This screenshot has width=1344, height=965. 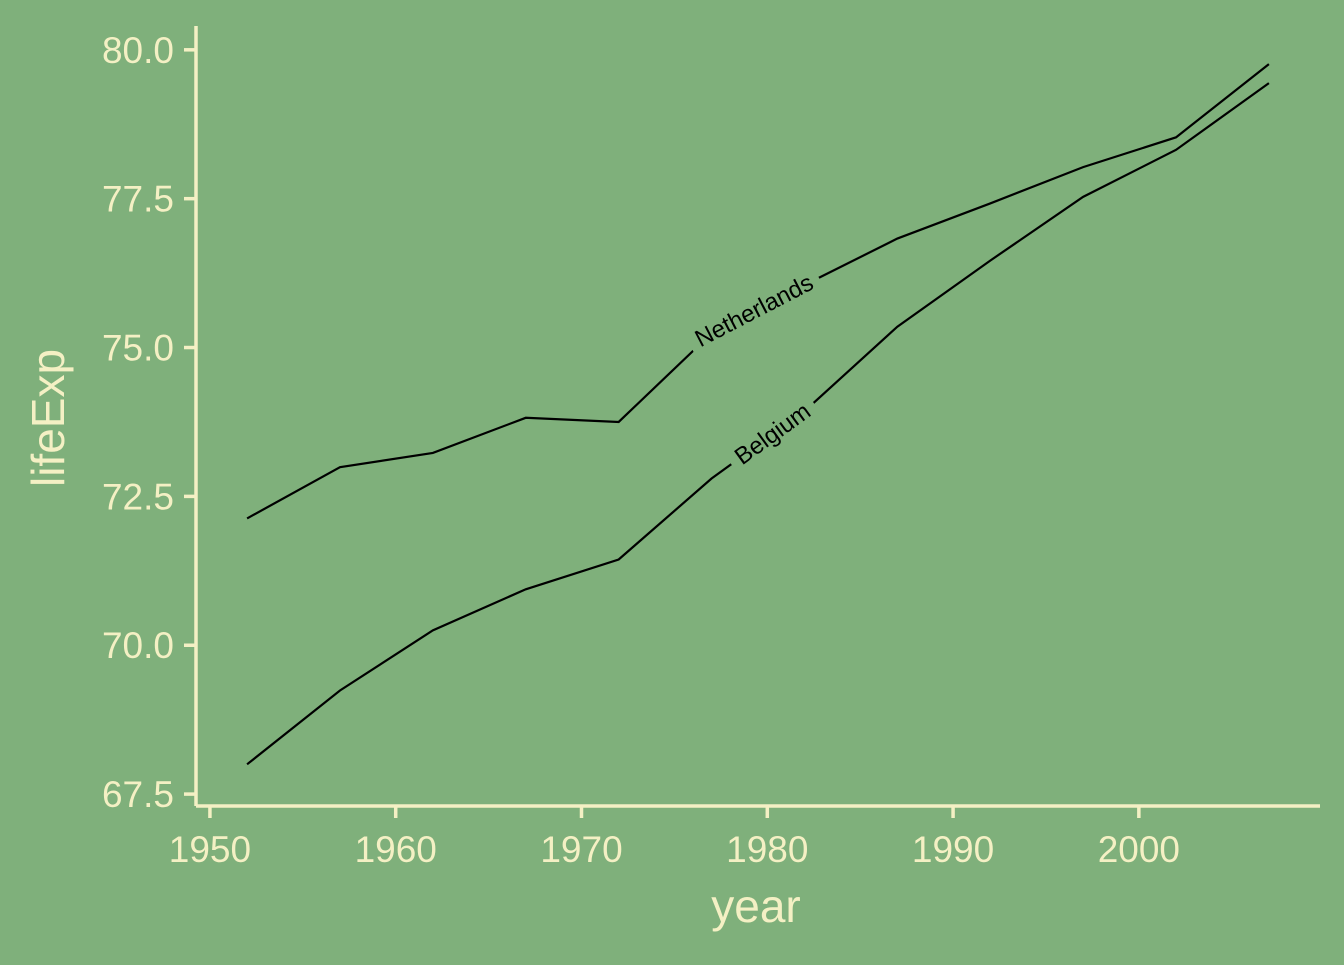 What do you see at coordinates (396, 849) in the screenshot?
I see `x-tick-label: 1960` at bounding box center [396, 849].